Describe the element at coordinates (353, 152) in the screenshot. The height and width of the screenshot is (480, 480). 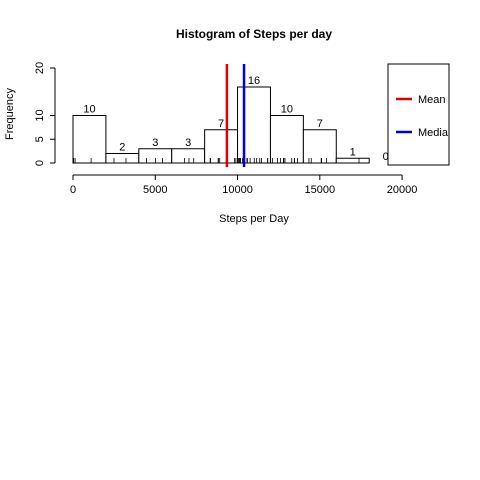
I see `bar-count-label: 1` at that location.